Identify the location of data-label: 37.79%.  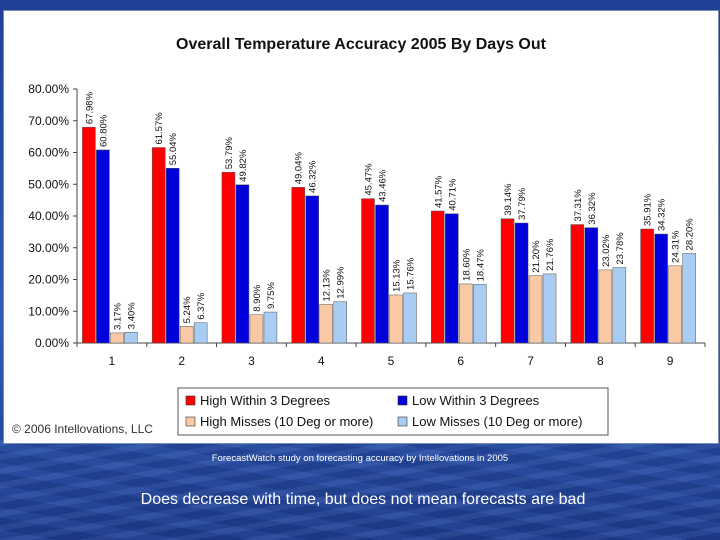
(522, 203).